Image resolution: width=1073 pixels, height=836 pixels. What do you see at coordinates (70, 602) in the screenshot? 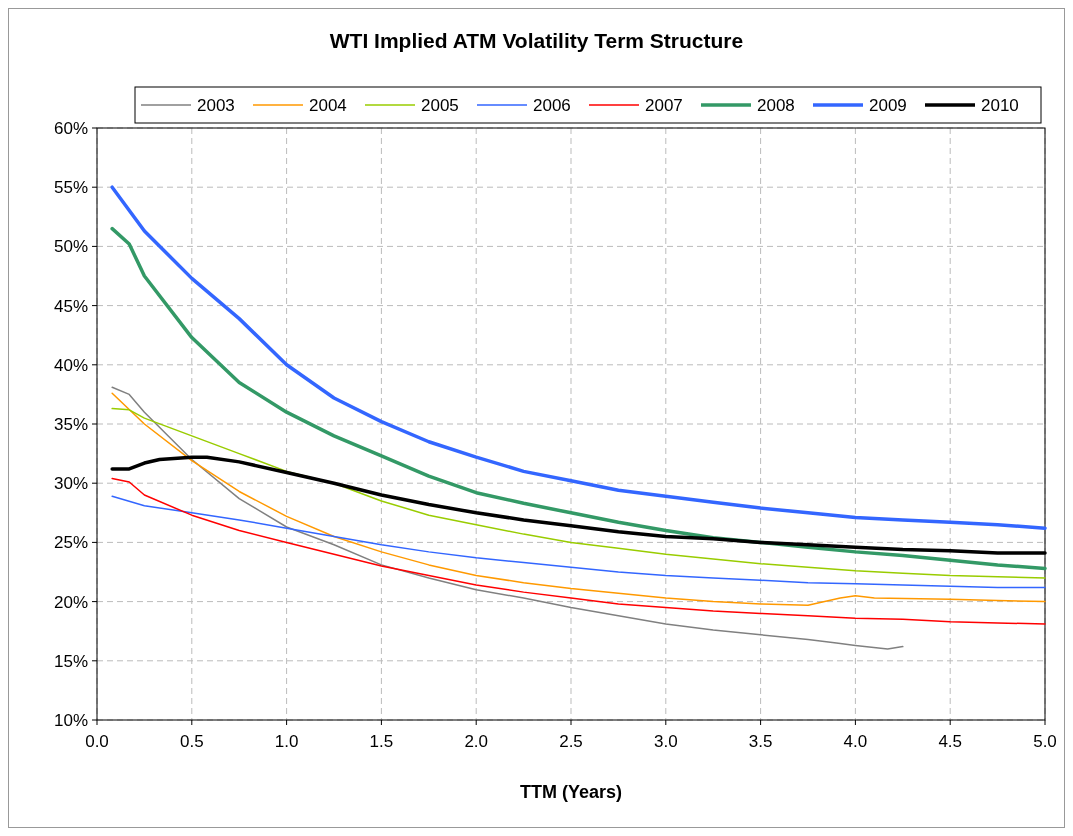
I see `y-tick-label: 20%` at bounding box center [70, 602].